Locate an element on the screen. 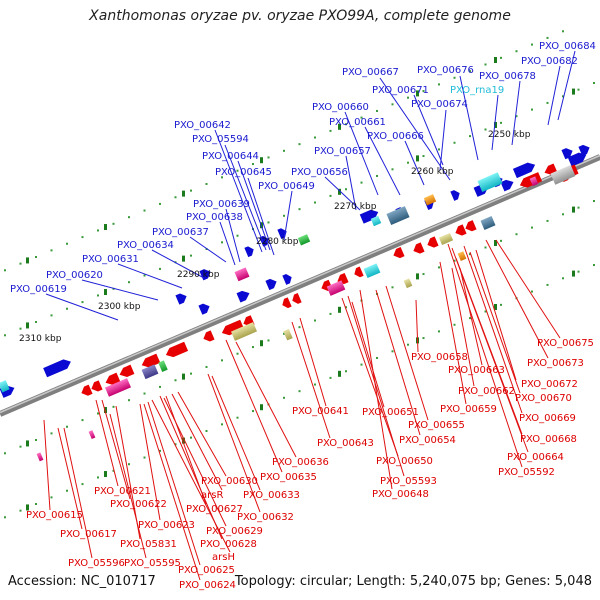 Image resolution: width=600 pixels, height=600 pixels. gene-label: arsR is located at coordinates (212, 495).